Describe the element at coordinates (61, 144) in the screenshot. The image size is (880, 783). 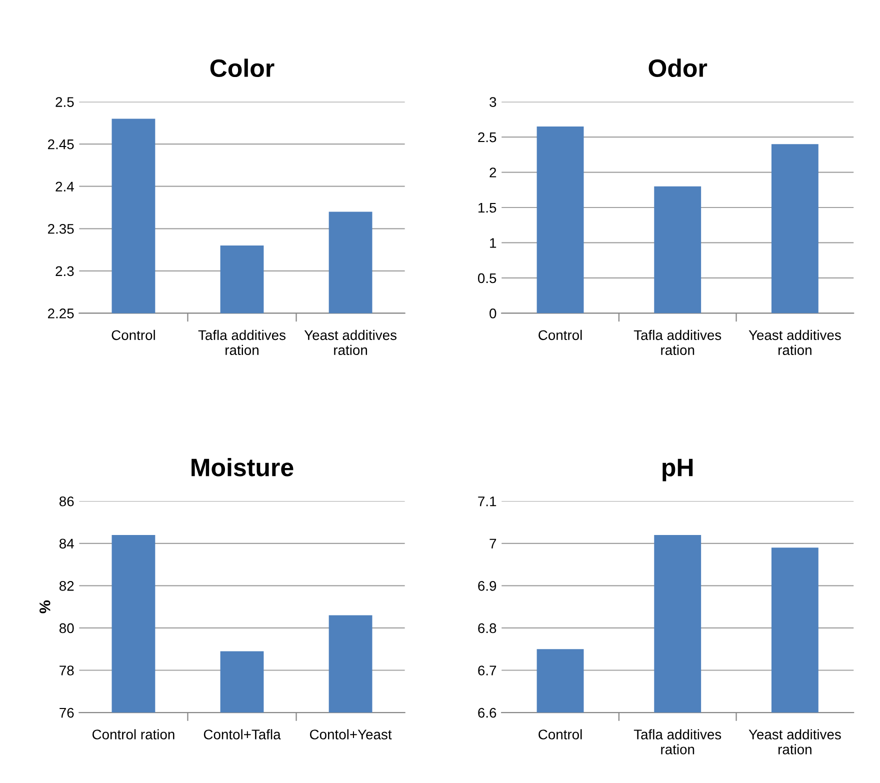
I see `y-tick-label: 2.45` at that location.